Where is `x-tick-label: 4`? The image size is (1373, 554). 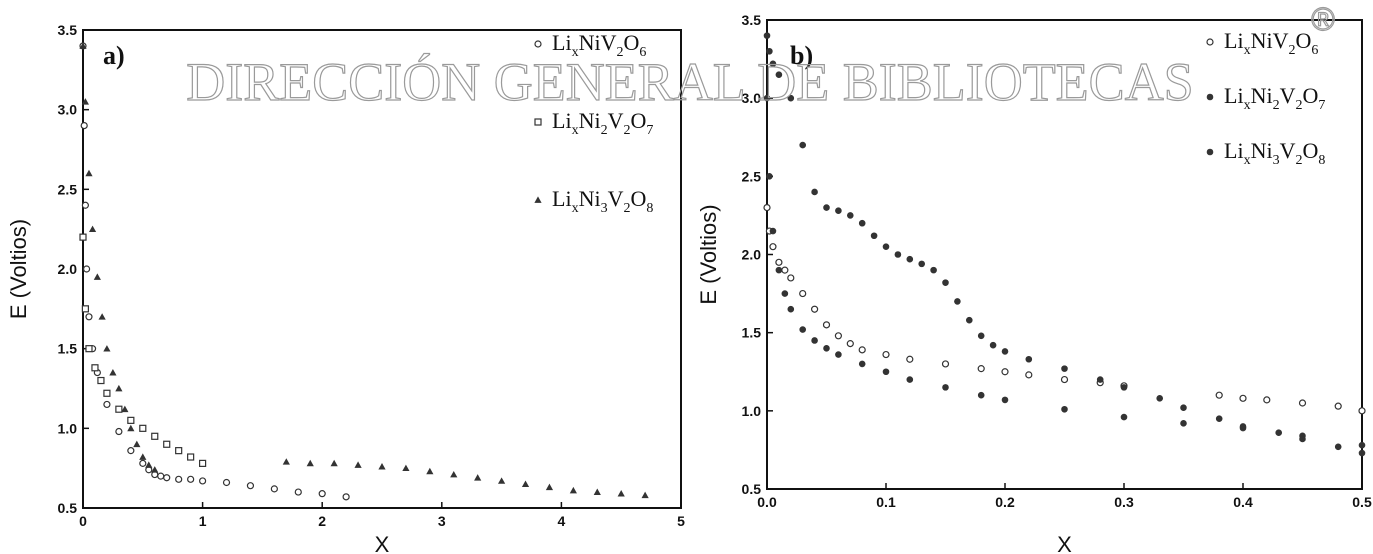 x-tick-label: 4 is located at coordinates (562, 521).